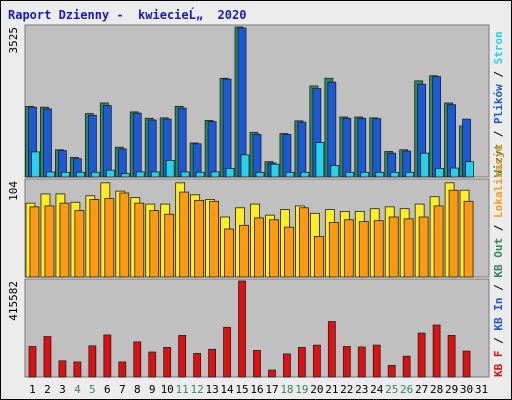  I want to click on axis-max-label-middle: 104, so click(13, 191).